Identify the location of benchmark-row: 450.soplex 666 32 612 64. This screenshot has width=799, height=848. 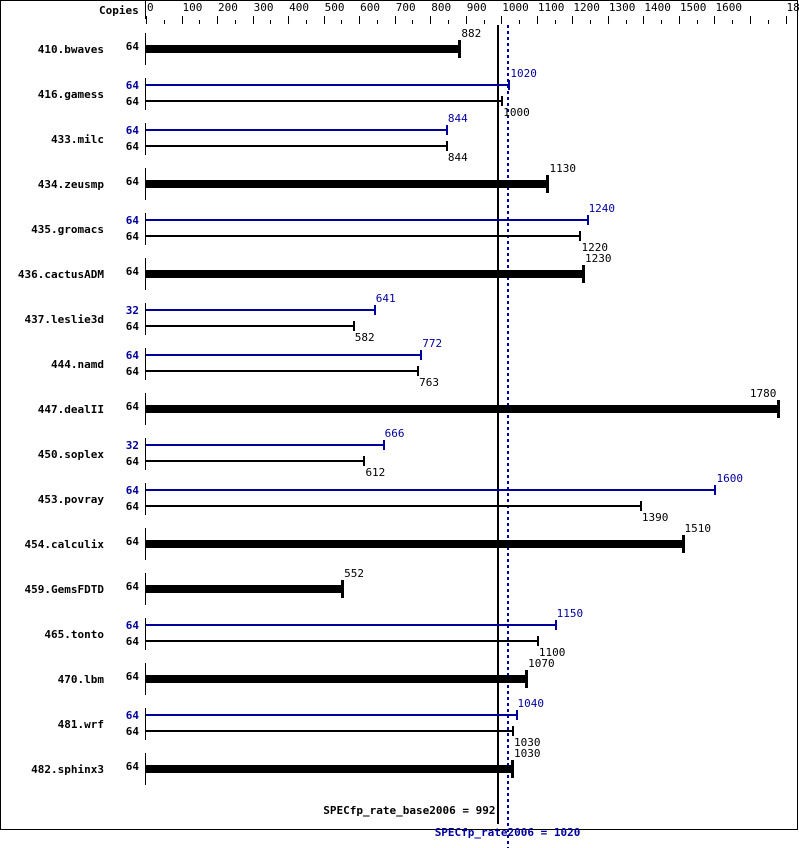
(400, 454).